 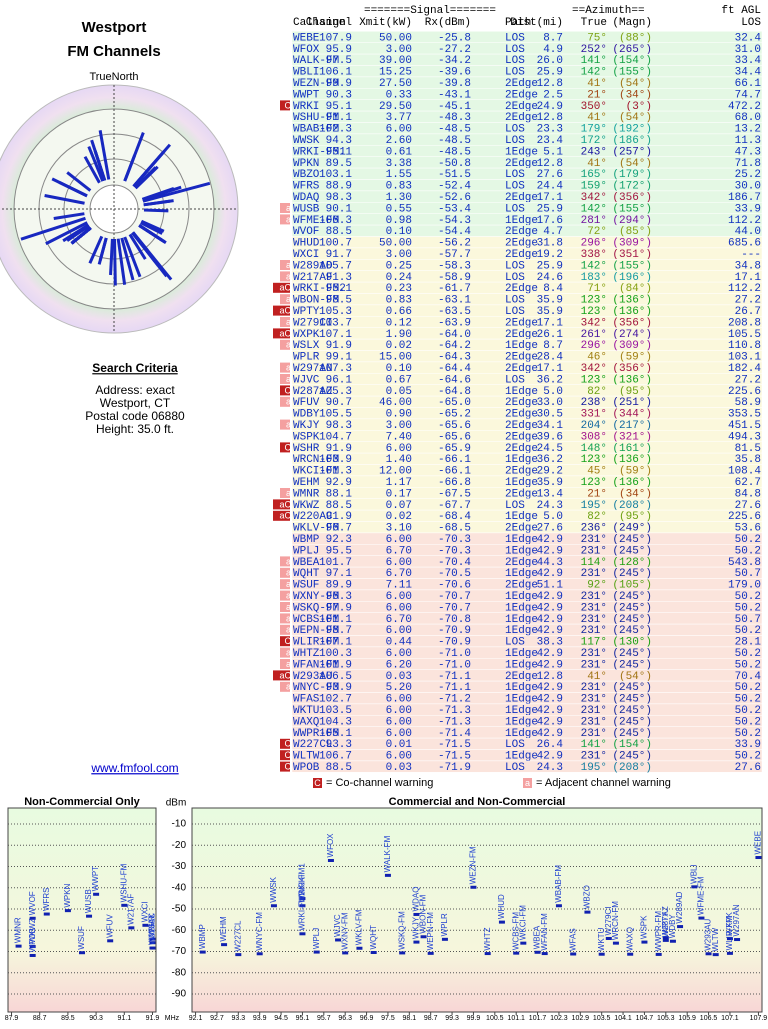 What do you see at coordinates (748, 73) in the screenshot?
I see `table-cell: 34.4` at bounding box center [748, 73].